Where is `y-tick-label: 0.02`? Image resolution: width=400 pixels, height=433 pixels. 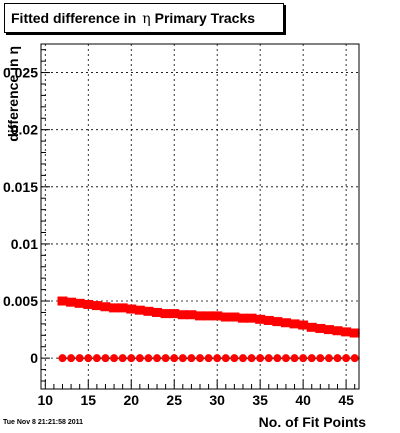
y-tick-label: 0.02 is located at coordinates (24, 130).